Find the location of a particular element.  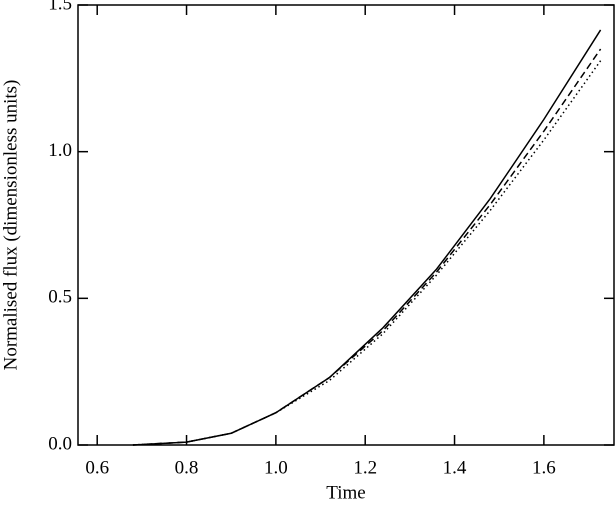

y-tick-label: 1.5 is located at coordinates (60, 7).